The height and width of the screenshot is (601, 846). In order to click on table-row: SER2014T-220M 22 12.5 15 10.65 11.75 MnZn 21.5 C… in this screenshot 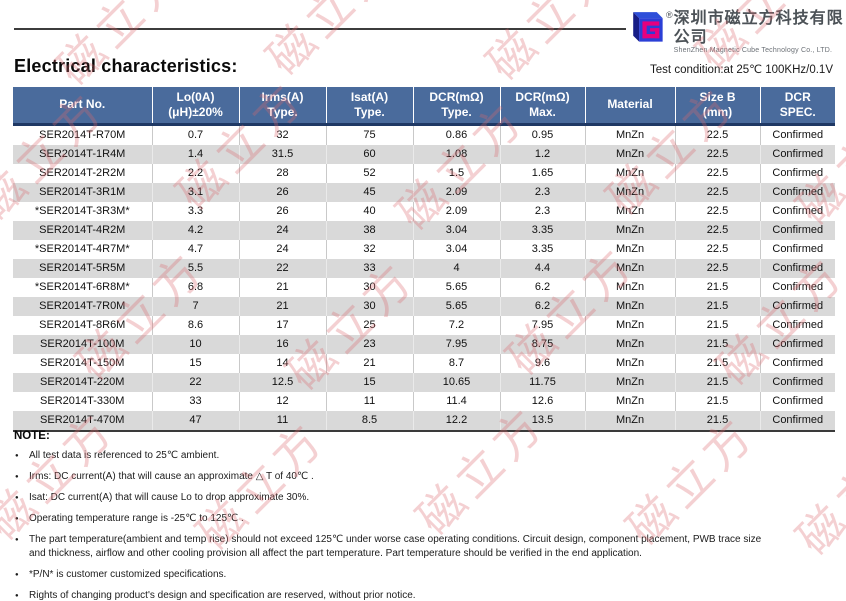, I will do `click(424, 382)`.